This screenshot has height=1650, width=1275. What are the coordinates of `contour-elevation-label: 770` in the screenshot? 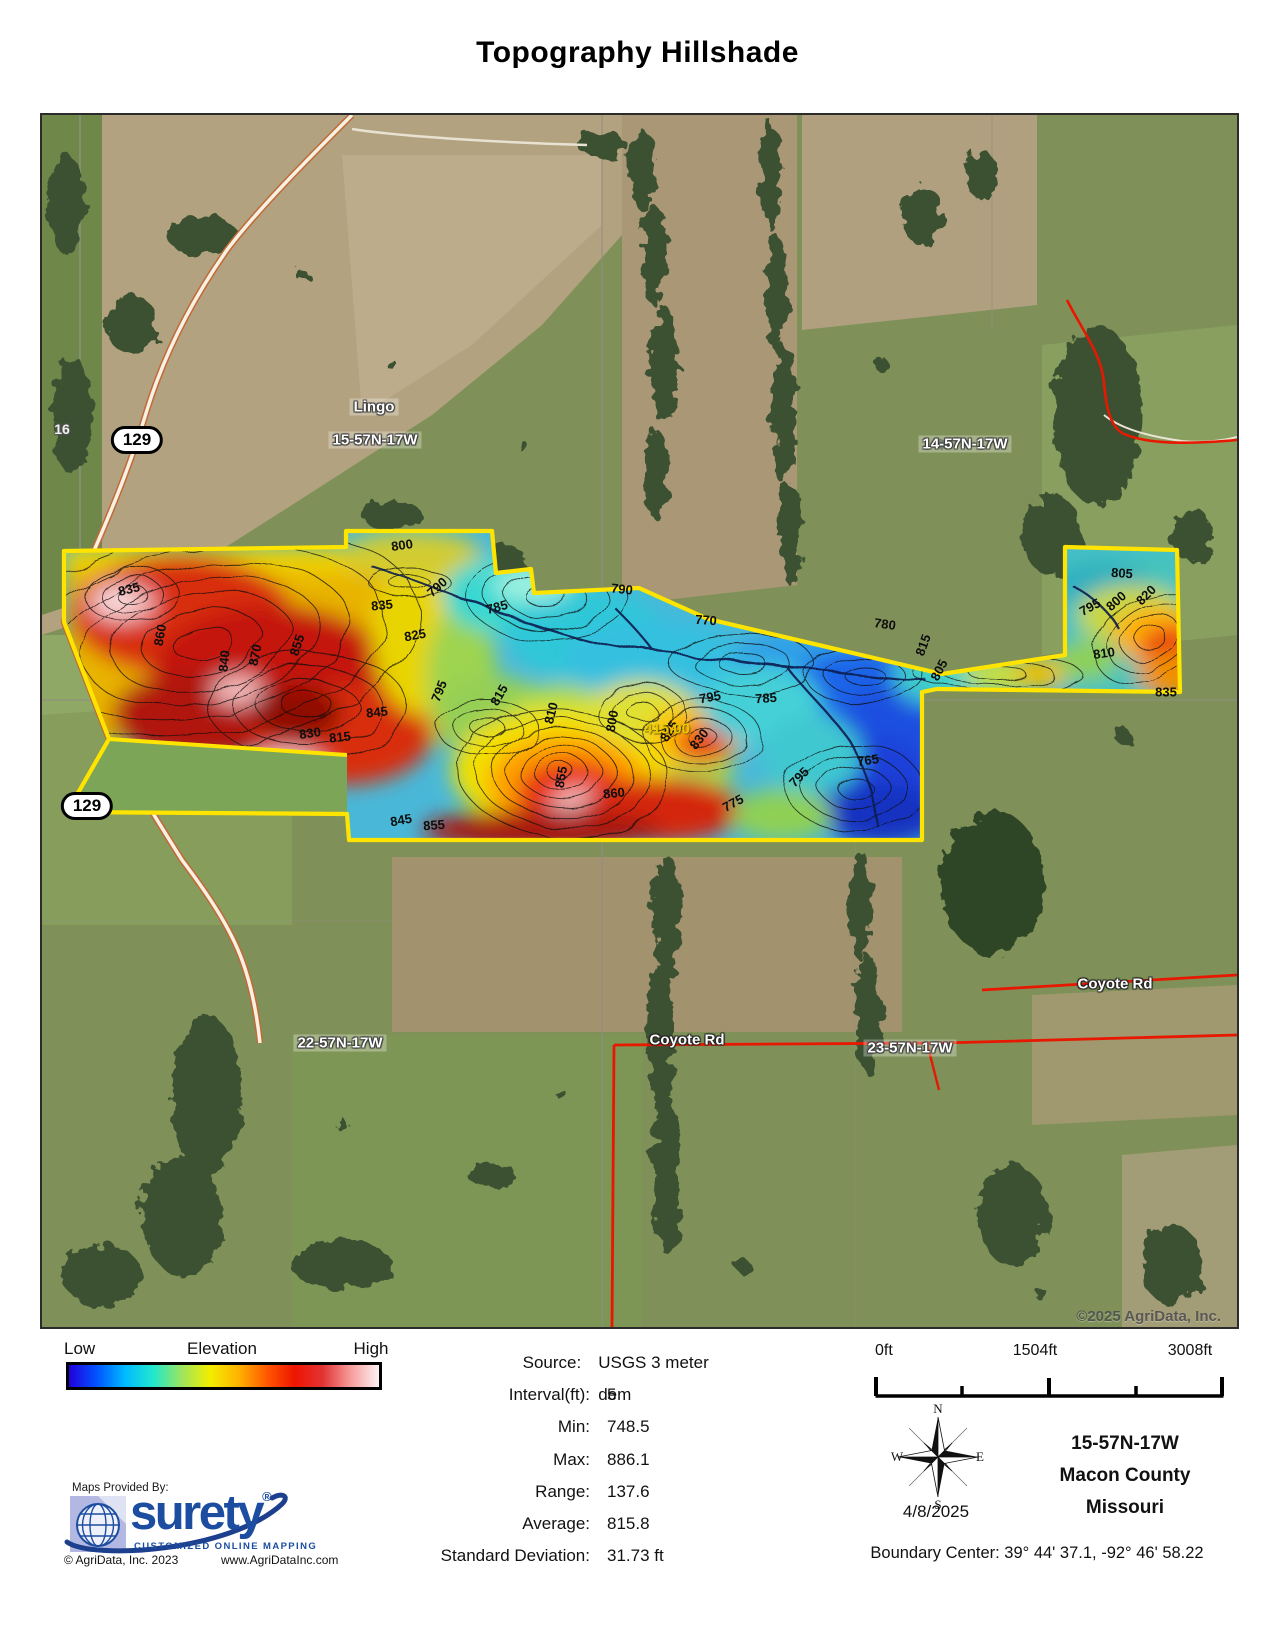 It's located at (706, 620).